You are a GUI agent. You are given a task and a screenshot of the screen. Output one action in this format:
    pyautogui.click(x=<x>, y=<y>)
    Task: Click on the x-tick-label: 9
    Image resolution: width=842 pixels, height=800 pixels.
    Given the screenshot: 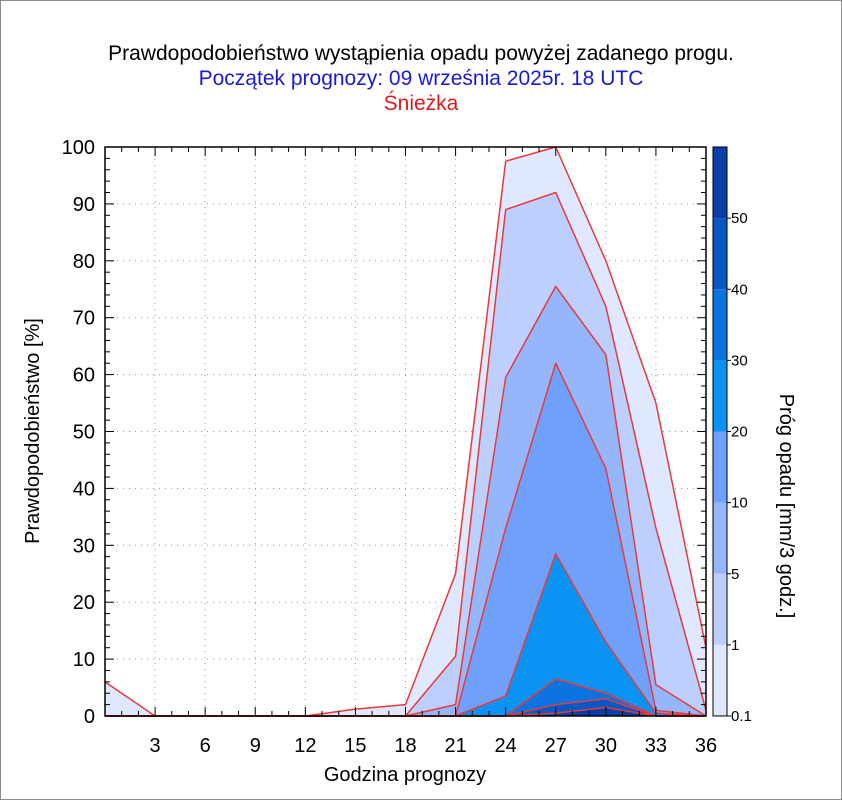 What is the action you would take?
    pyautogui.click(x=255, y=746)
    